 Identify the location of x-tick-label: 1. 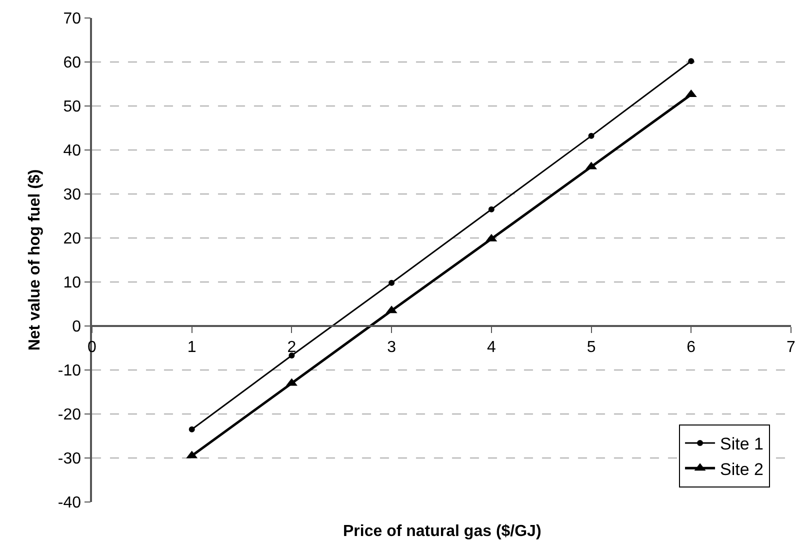
(191, 347).